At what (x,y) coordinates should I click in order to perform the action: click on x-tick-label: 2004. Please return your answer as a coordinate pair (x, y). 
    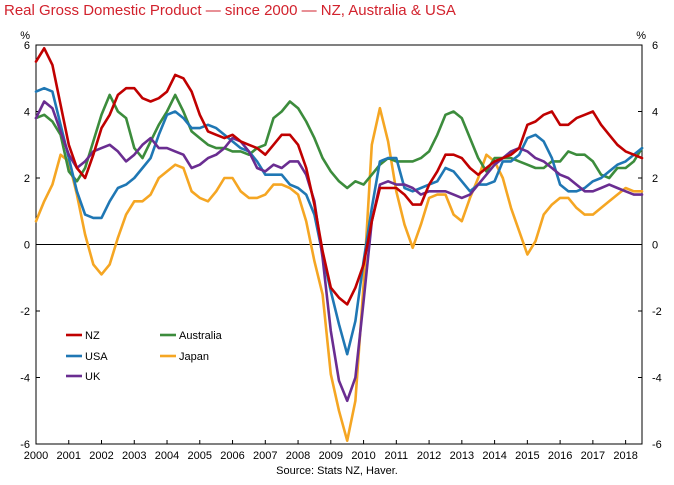
    Looking at the image, I should click on (167, 456).